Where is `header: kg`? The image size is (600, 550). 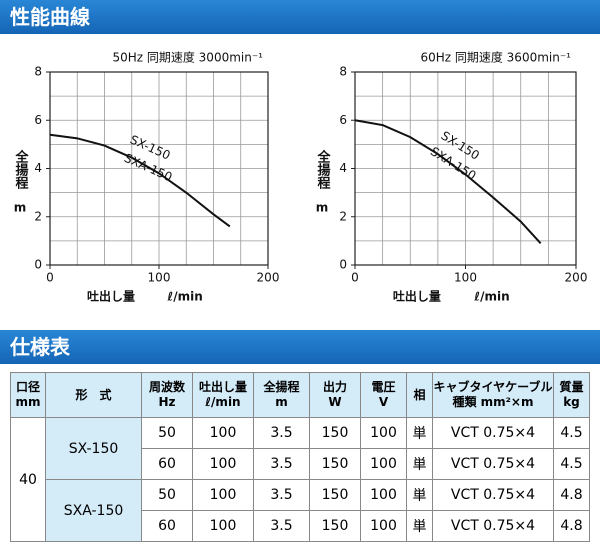
header: kg is located at coordinates (571, 402).